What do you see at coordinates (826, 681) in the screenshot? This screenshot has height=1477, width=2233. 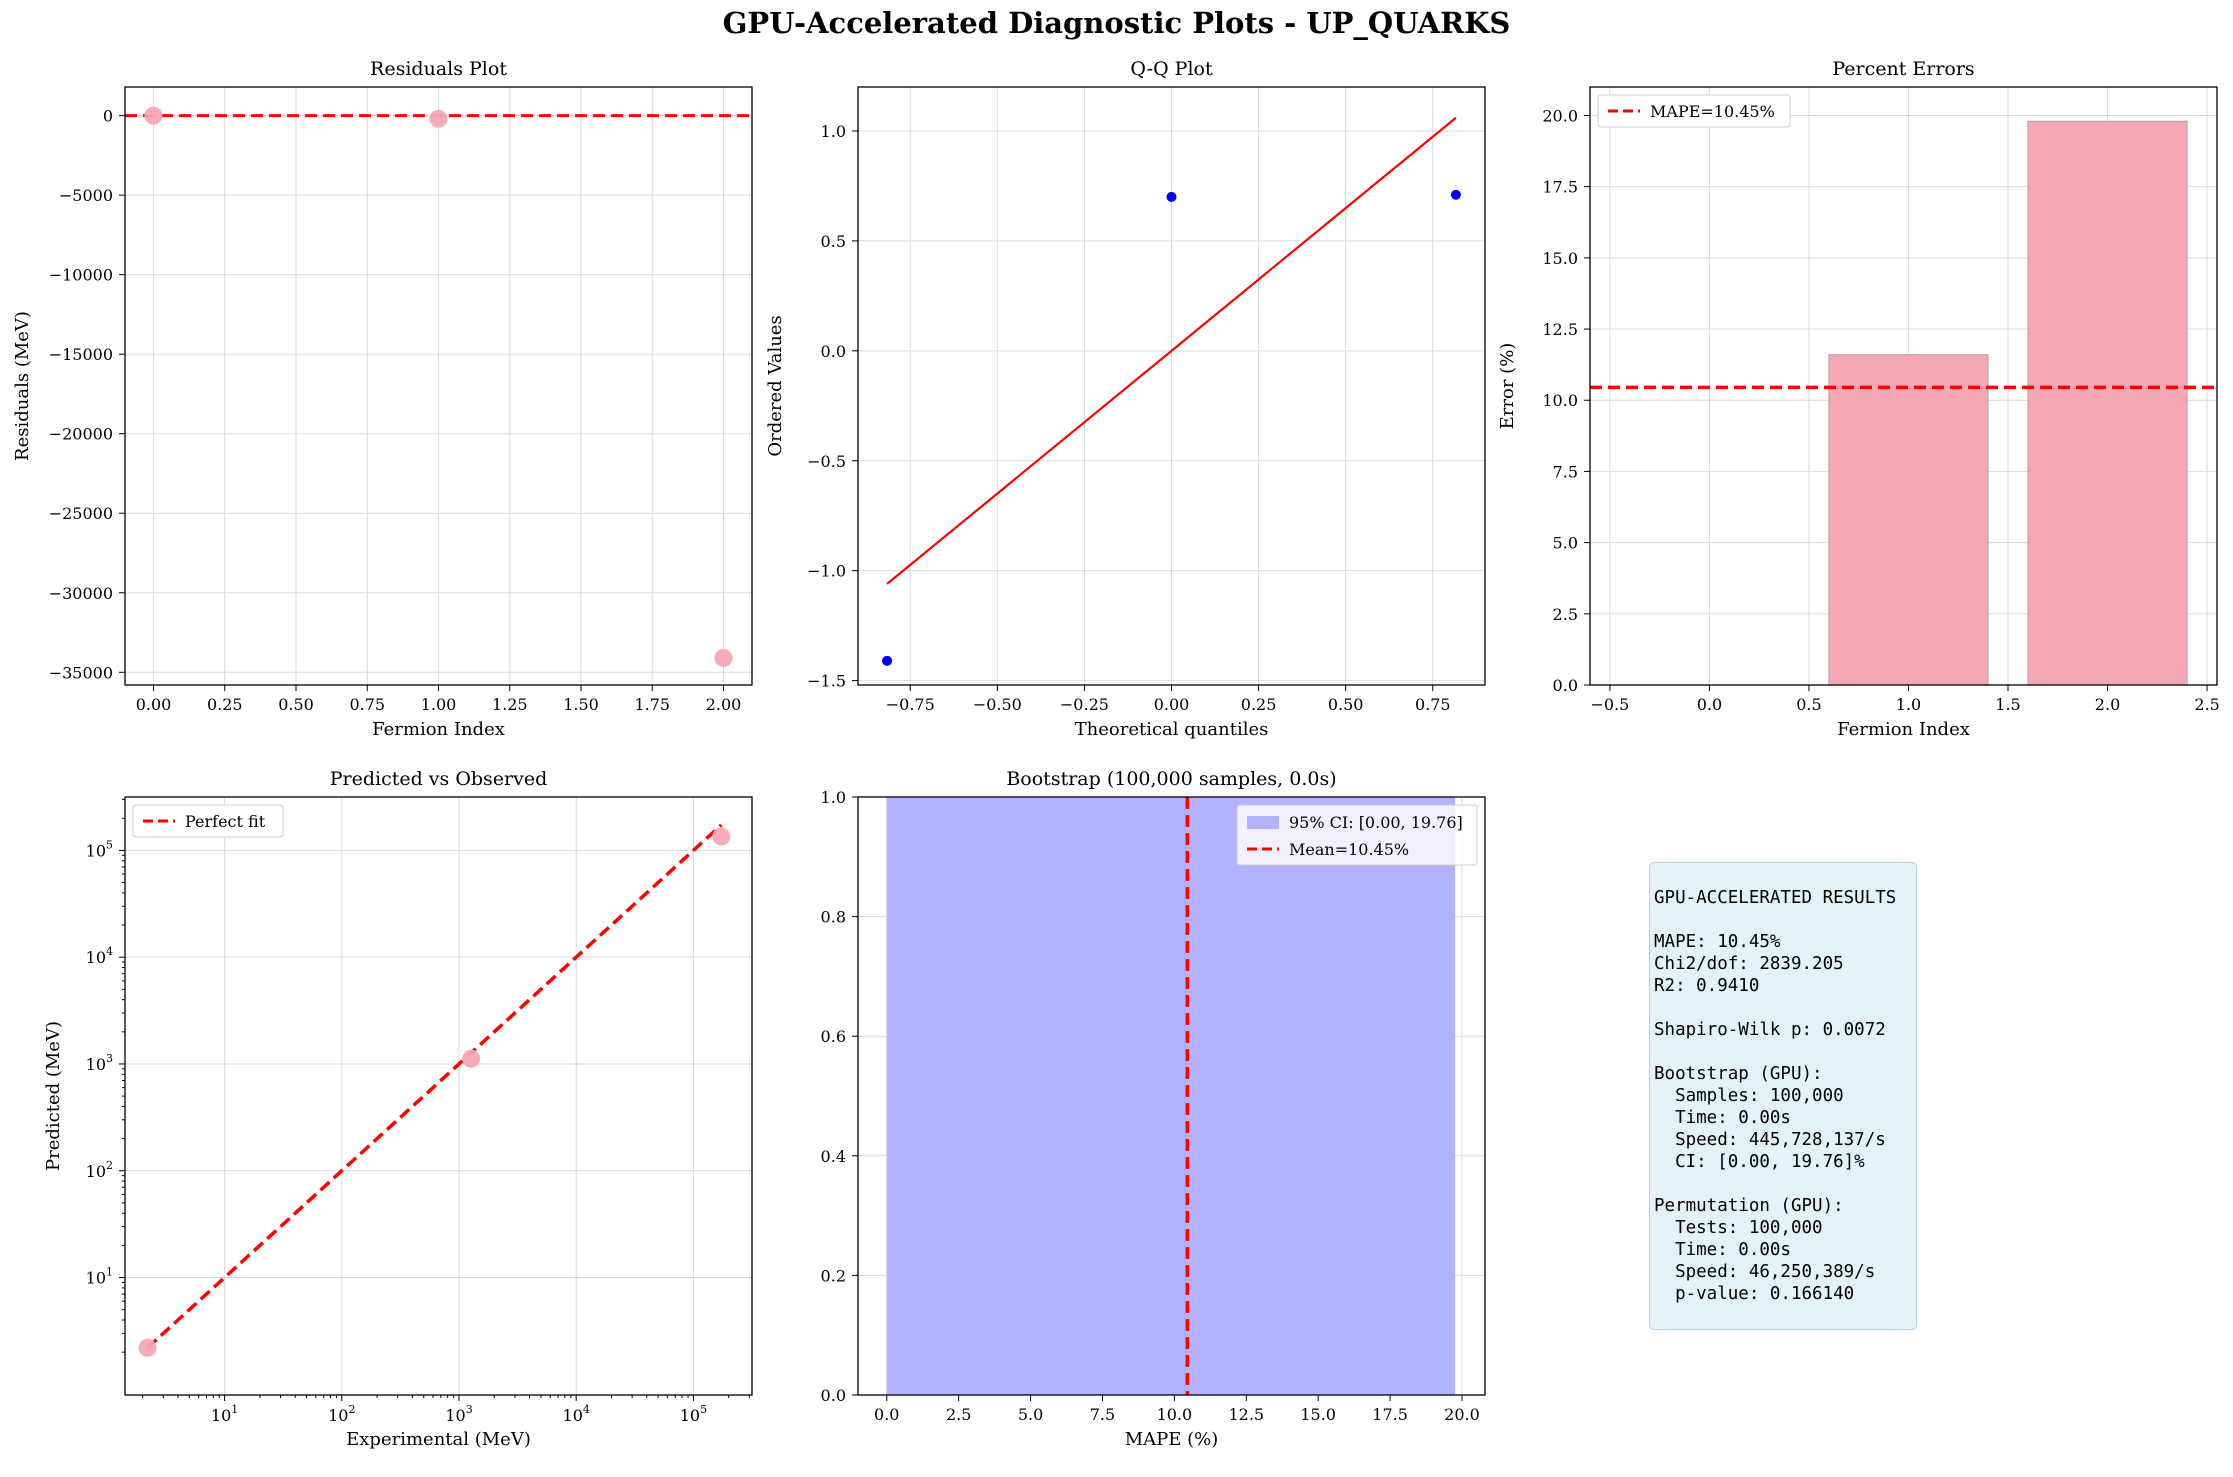 I see `y-tick-label: −1.5` at bounding box center [826, 681].